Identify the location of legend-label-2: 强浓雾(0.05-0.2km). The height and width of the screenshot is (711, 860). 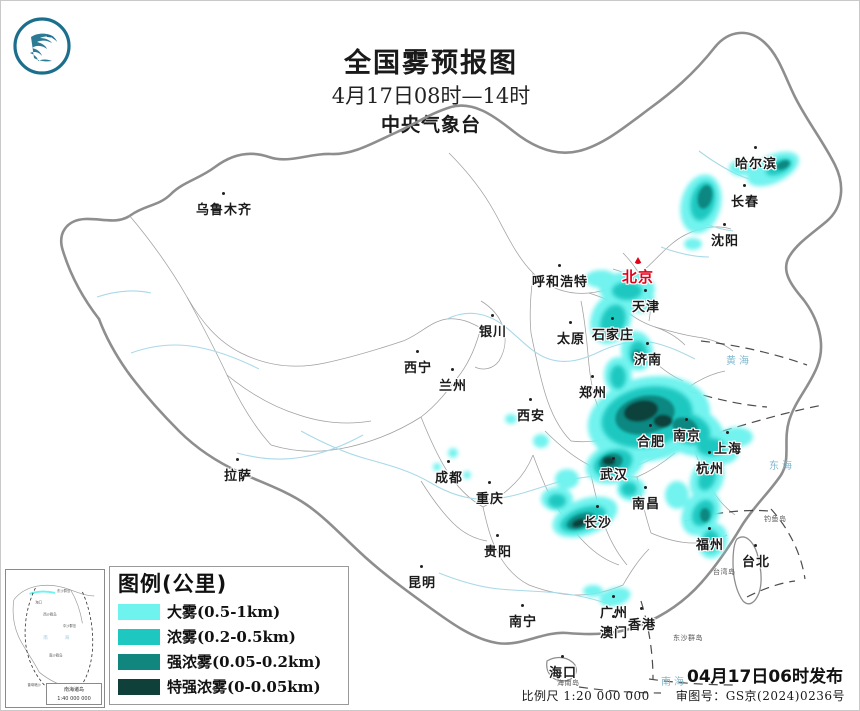
(244, 662).